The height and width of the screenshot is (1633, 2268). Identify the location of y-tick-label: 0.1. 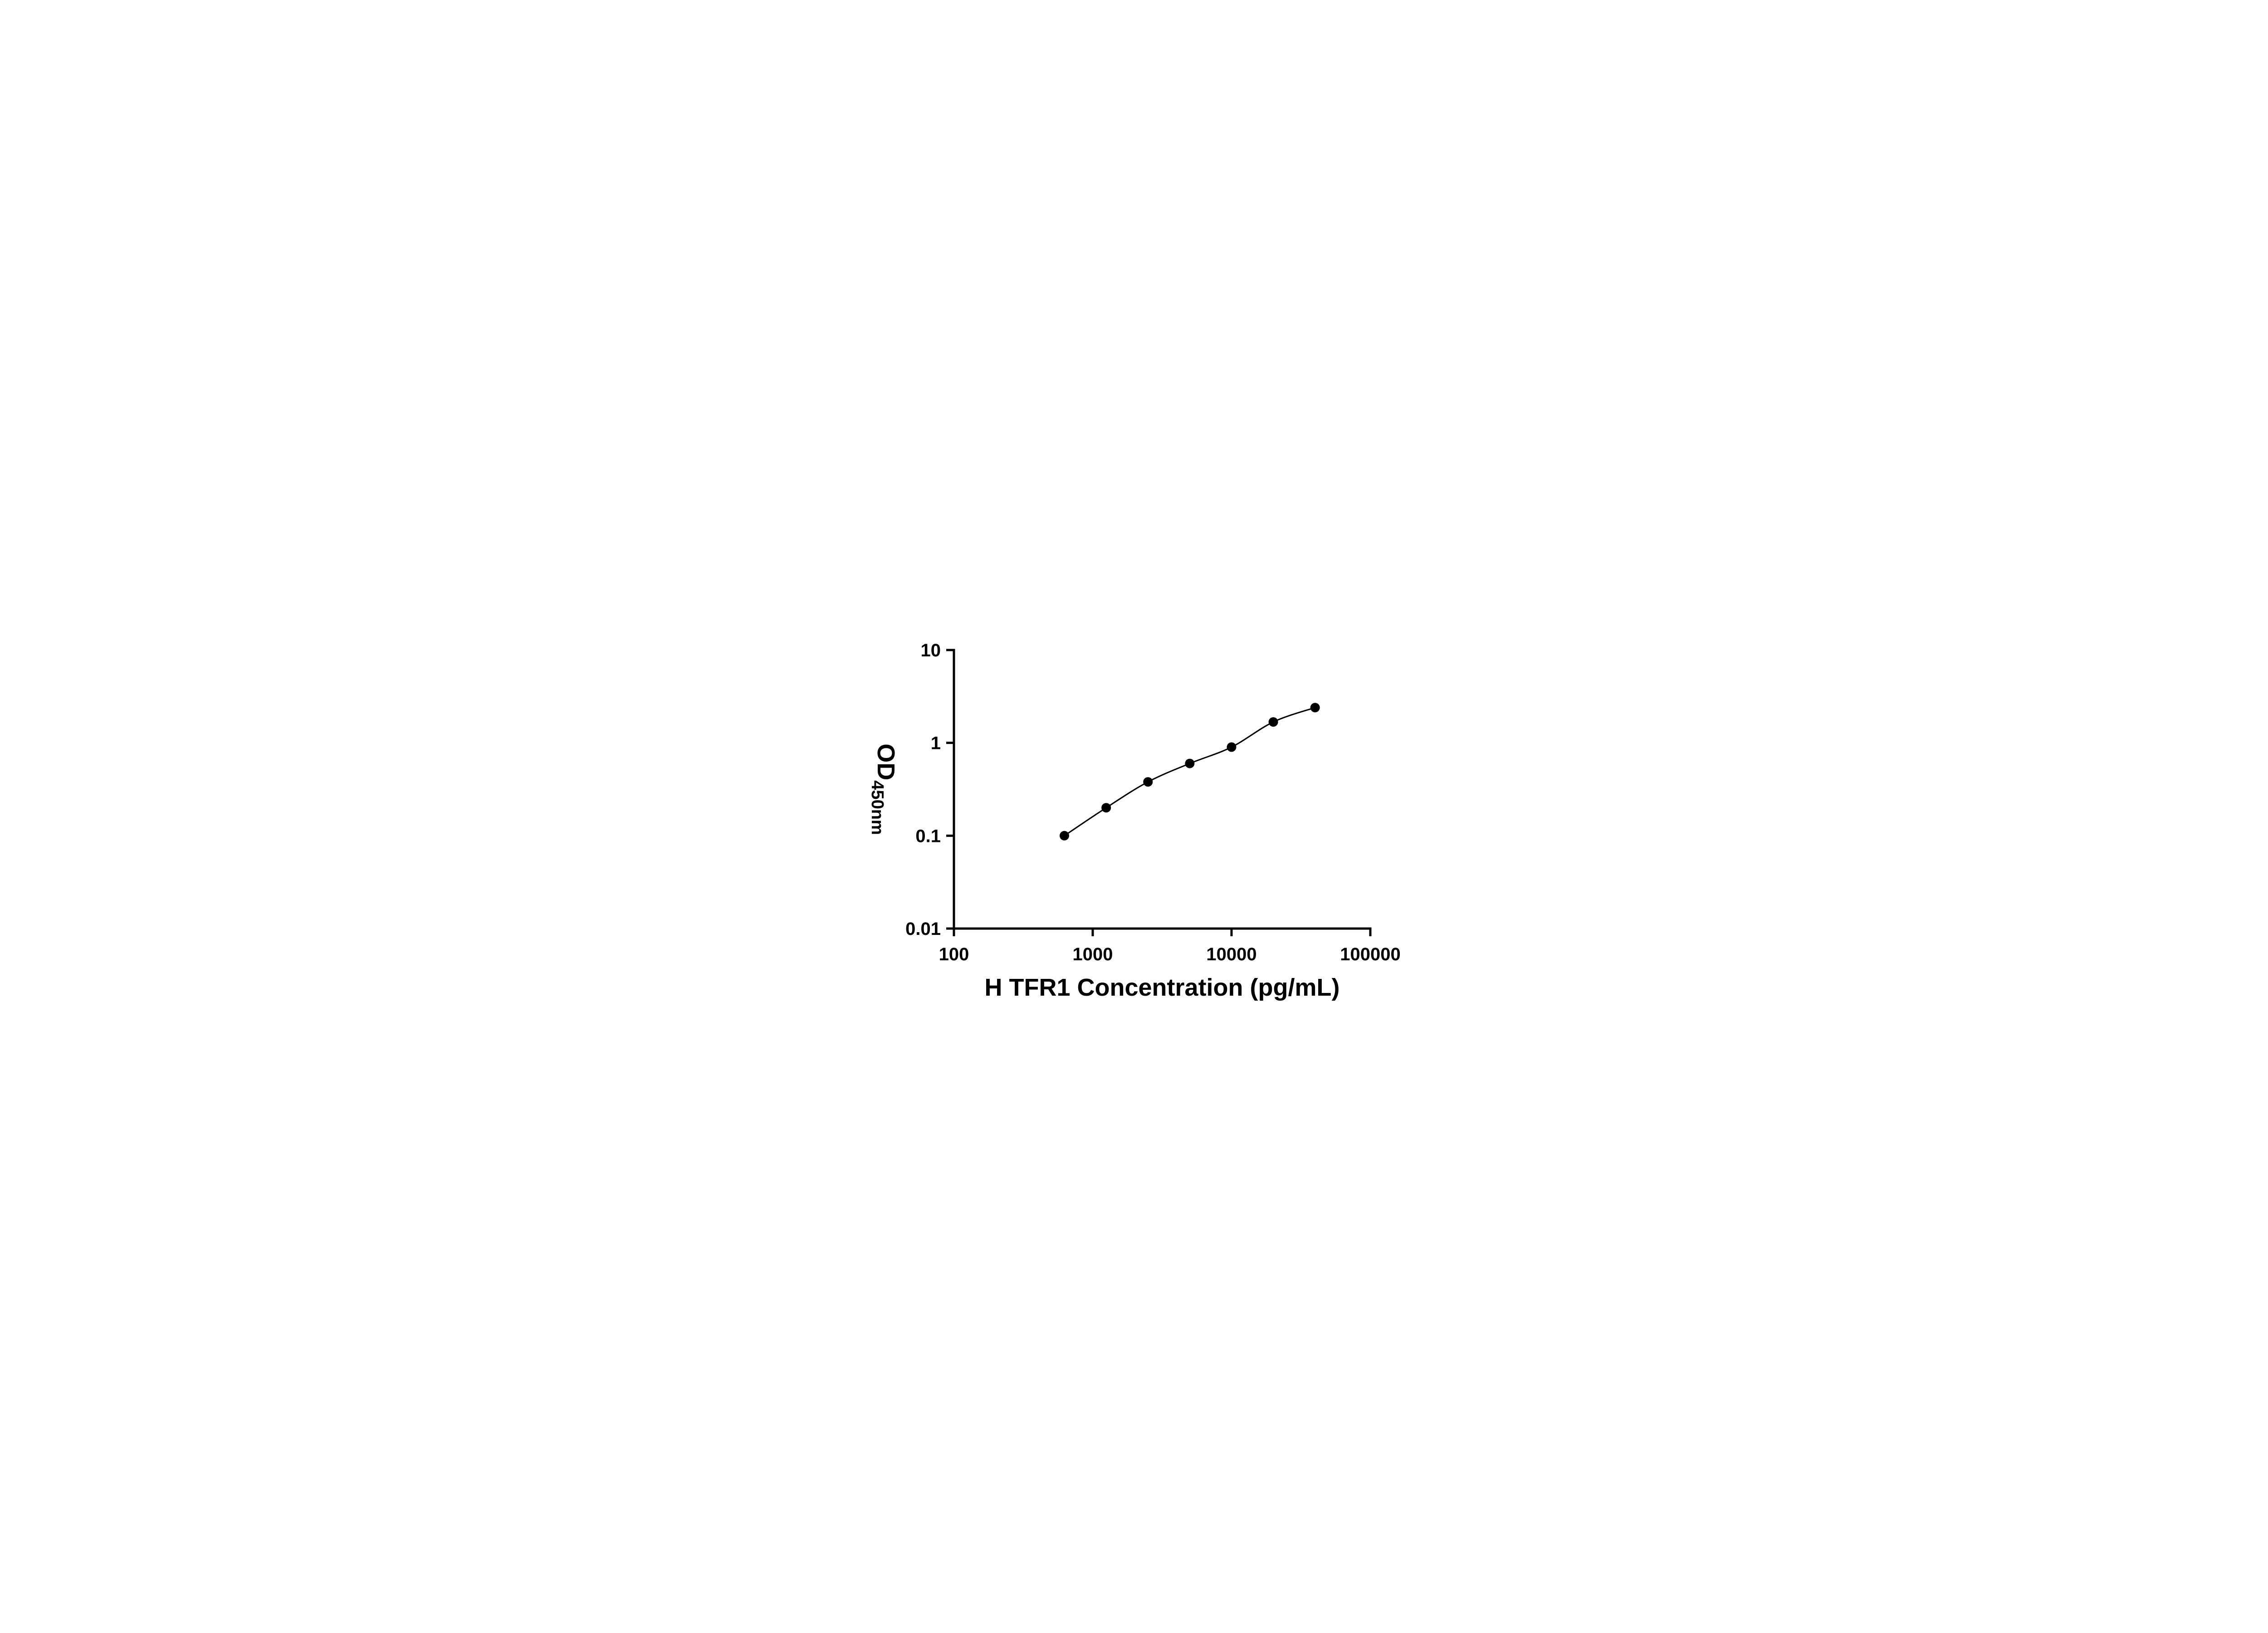
(928, 836).